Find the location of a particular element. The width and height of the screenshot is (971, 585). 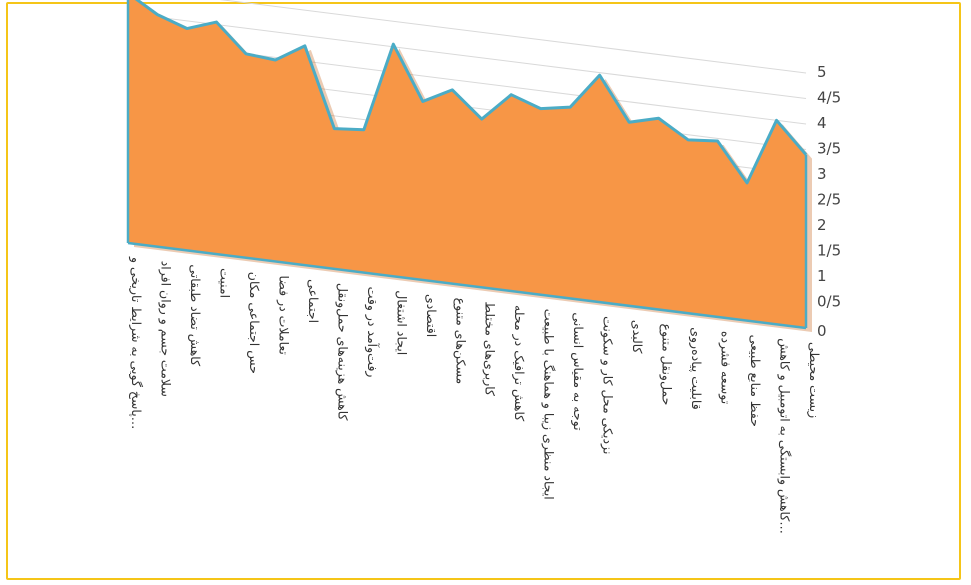

x-tick-label: توجه به مقیاس انسانی is located at coordinates (578, 371).